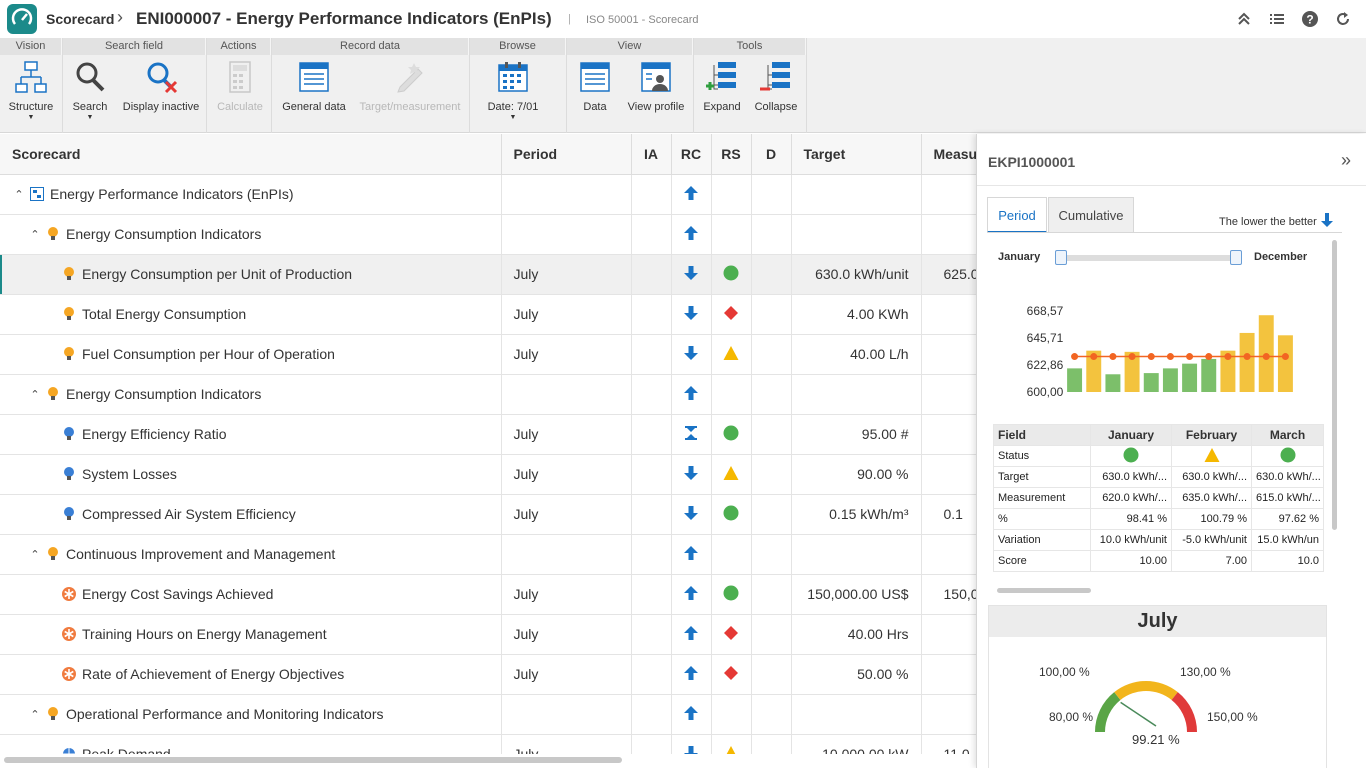  What do you see at coordinates (595, 86) in the screenshot?
I see `data-button: Data` at bounding box center [595, 86].